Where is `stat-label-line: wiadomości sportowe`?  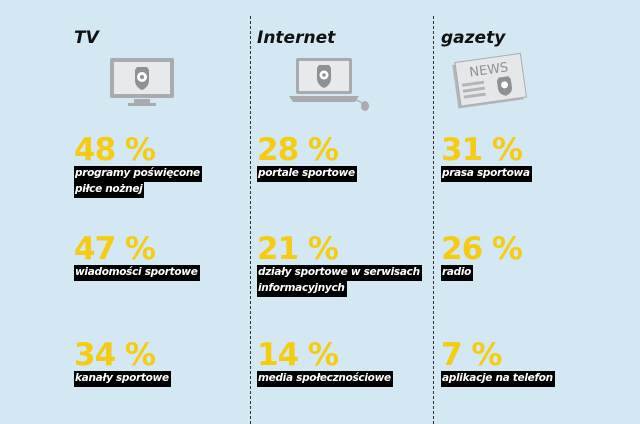
stat-label-line: wiadomości sportowe is located at coordinates (137, 273).